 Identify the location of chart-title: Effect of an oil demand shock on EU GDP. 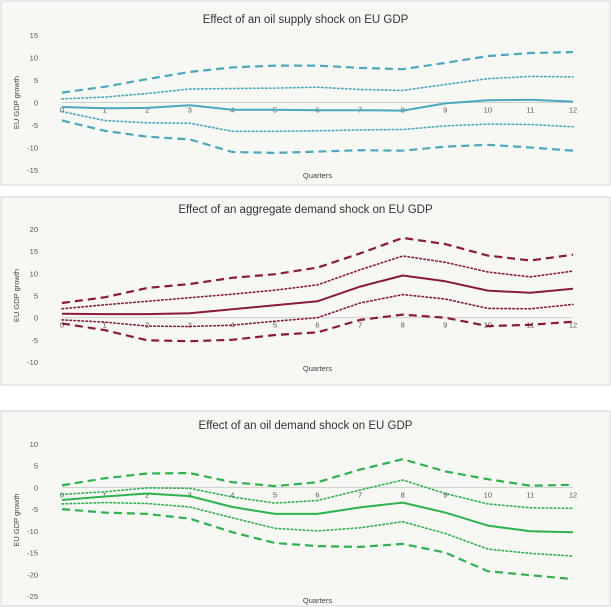
(306, 426).